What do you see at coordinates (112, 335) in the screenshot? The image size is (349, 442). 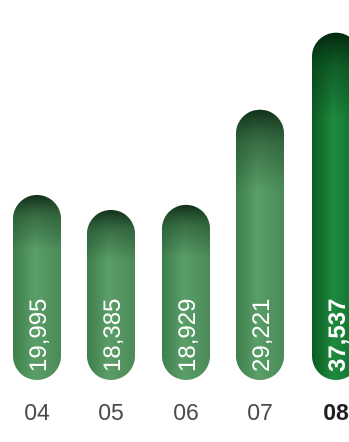 I see `bar-value-label-05: 18,385` at bounding box center [112, 335].